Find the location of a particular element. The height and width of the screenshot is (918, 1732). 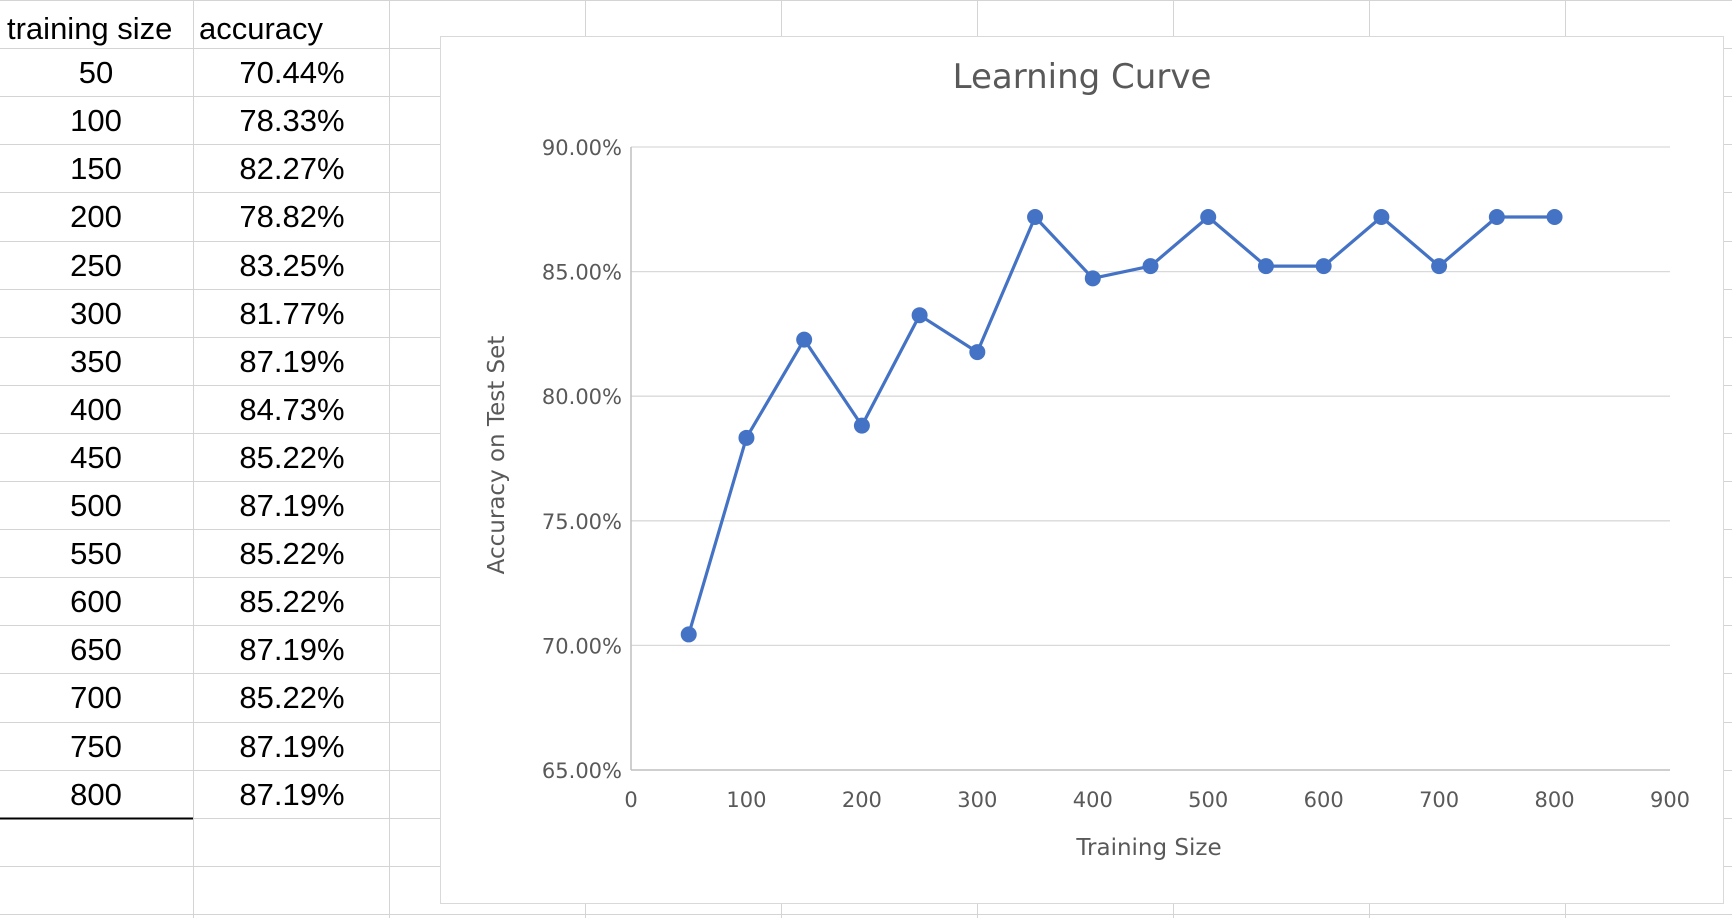

x-tick-label: 100 is located at coordinates (746, 800).